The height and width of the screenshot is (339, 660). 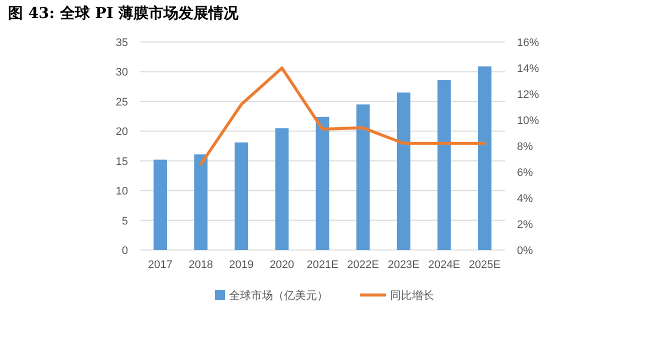 I want to click on x-tick-label: 2025E, so click(x=484, y=265).